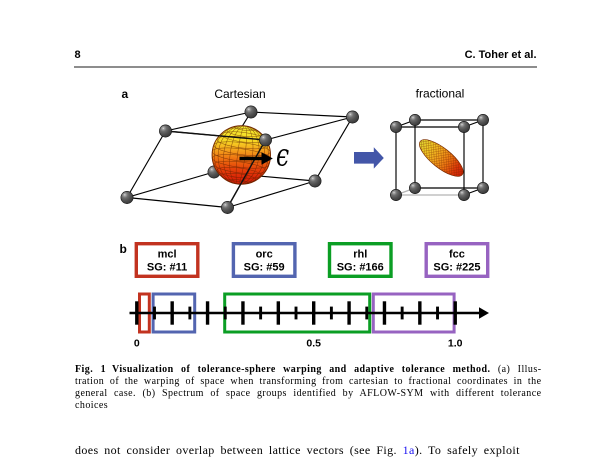  I want to click on axis-tick-label-1.0: 1.0, so click(455, 344).